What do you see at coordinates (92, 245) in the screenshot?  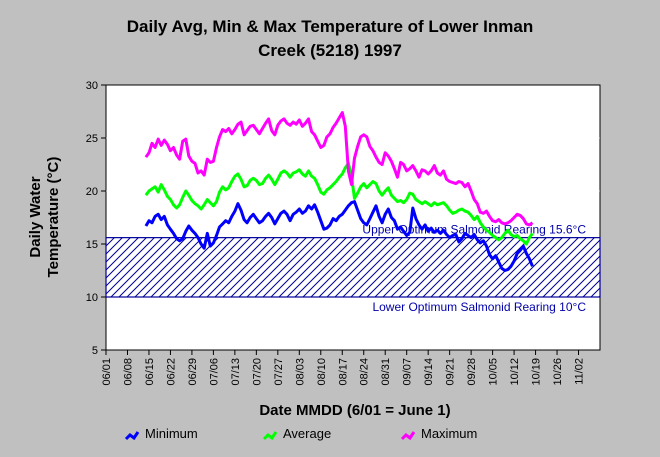 I see `y-tick-label: 15` at bounding box center [92, 245].